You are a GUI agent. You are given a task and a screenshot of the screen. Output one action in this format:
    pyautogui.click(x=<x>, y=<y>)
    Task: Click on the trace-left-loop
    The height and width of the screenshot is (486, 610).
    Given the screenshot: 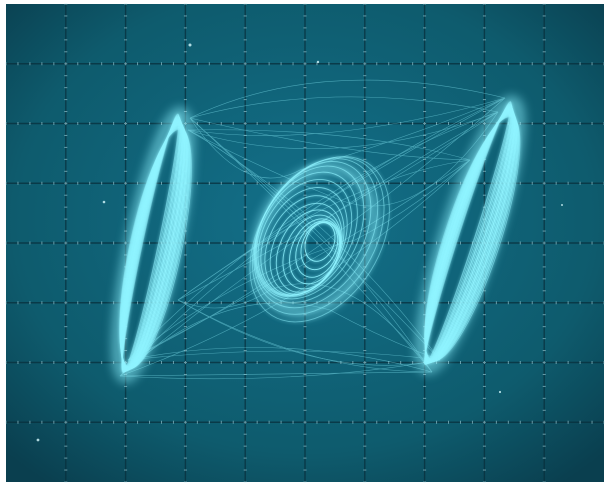 What is the action you would take?
    pyautogui.click(x=155, y=243)
    